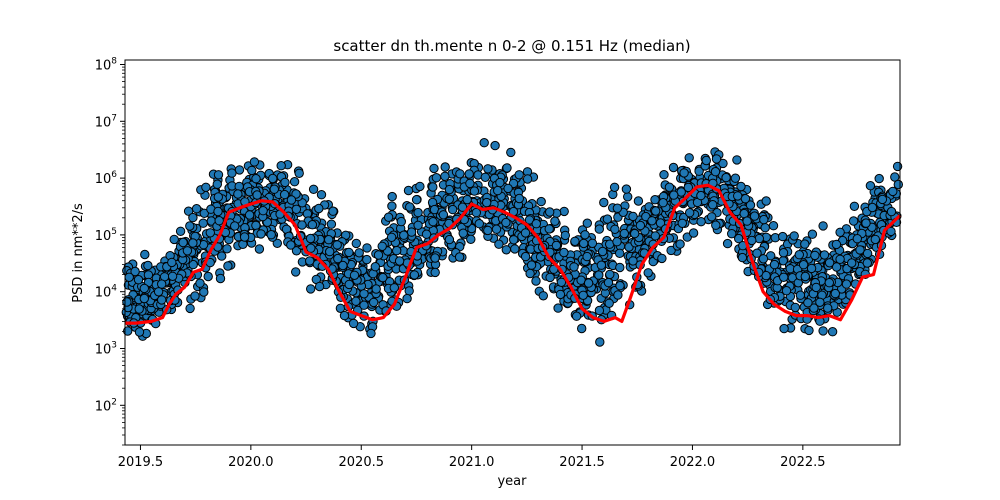 The image size is (1000, 500). What do you see at coordinates (106, 64) in the screenshot?
I see `y-tick-label: 10⁸` at bounding box center [106, 64].